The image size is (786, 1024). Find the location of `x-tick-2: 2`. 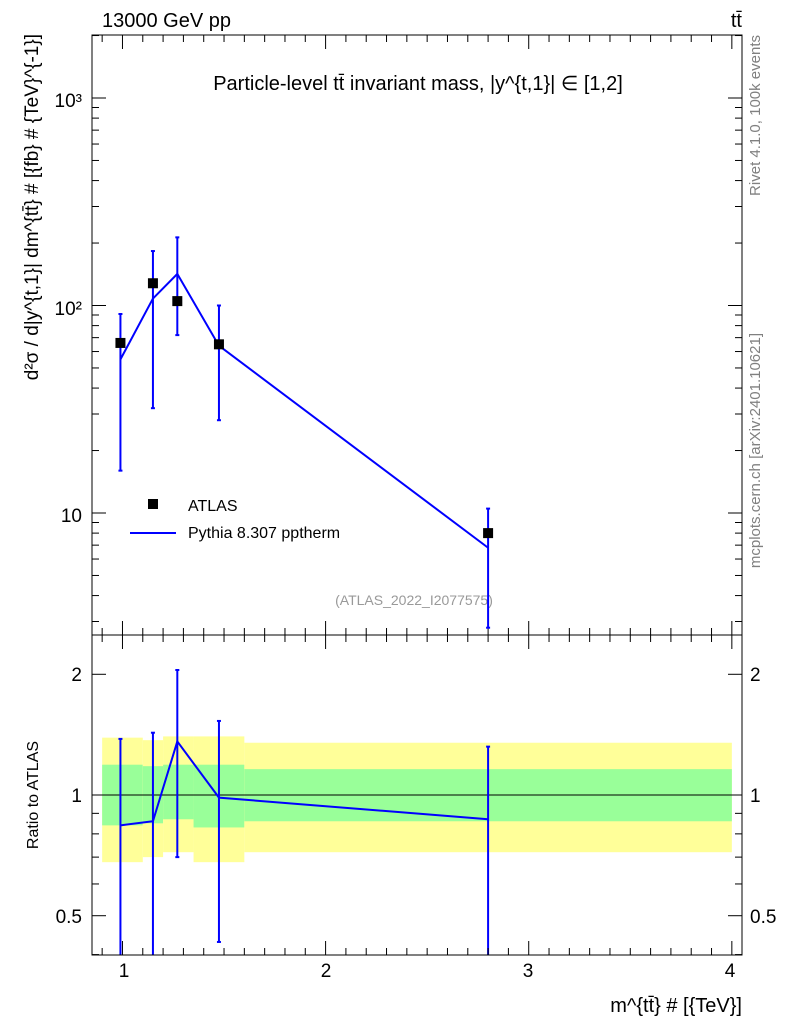

x-tick-2: 2 is located at coordinates (326, 971).